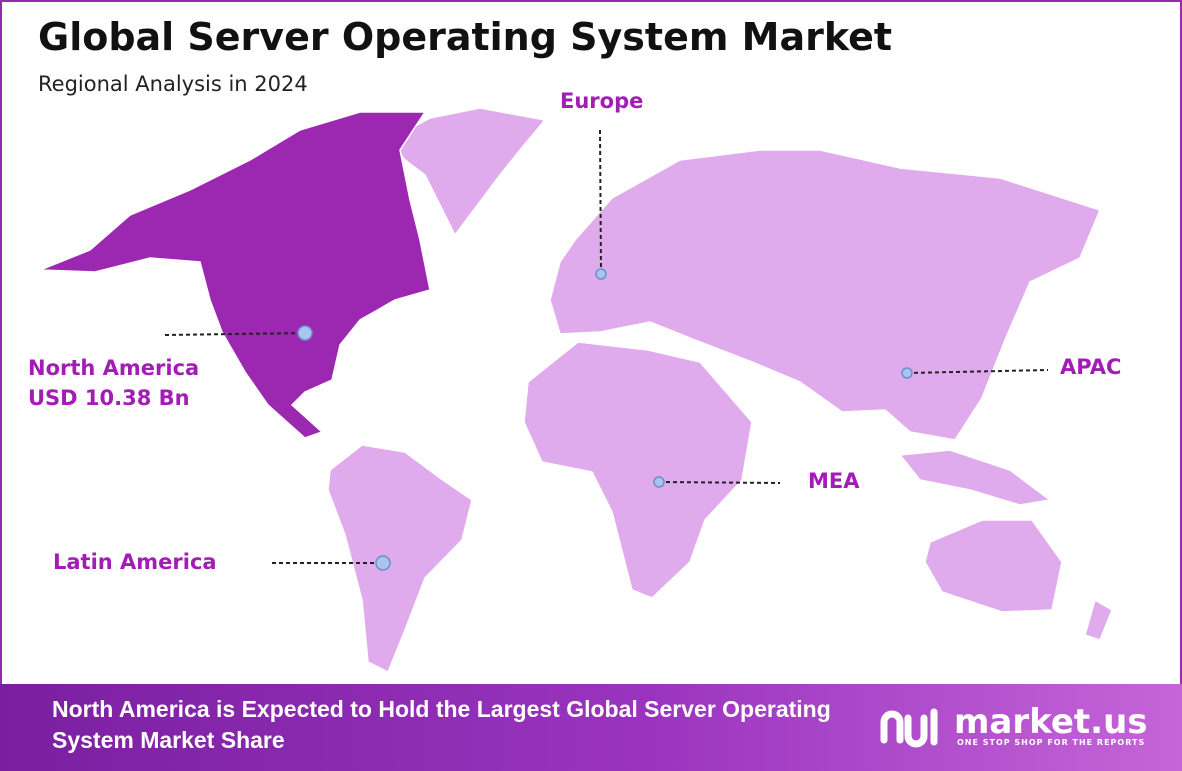 The height and width of the screenshot is (771, 1182). I want to click on southeast-asia, so click(975, 477).